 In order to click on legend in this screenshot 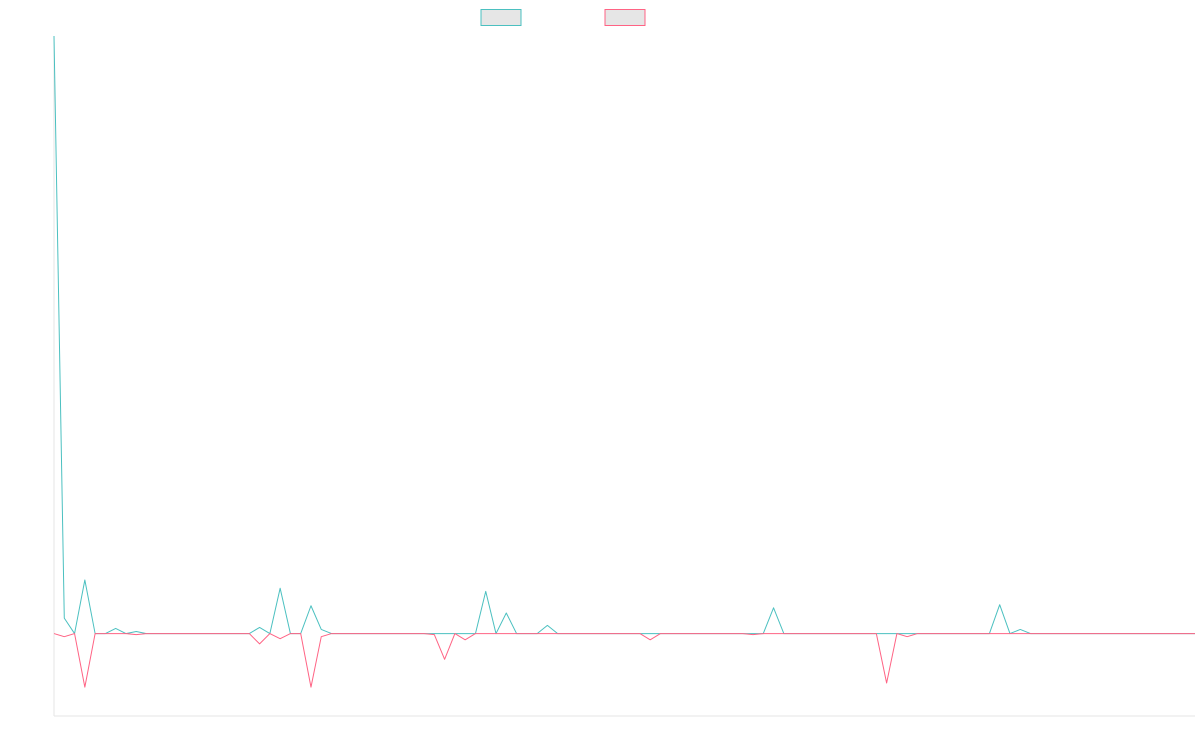, I will do `click(563, 17)`.